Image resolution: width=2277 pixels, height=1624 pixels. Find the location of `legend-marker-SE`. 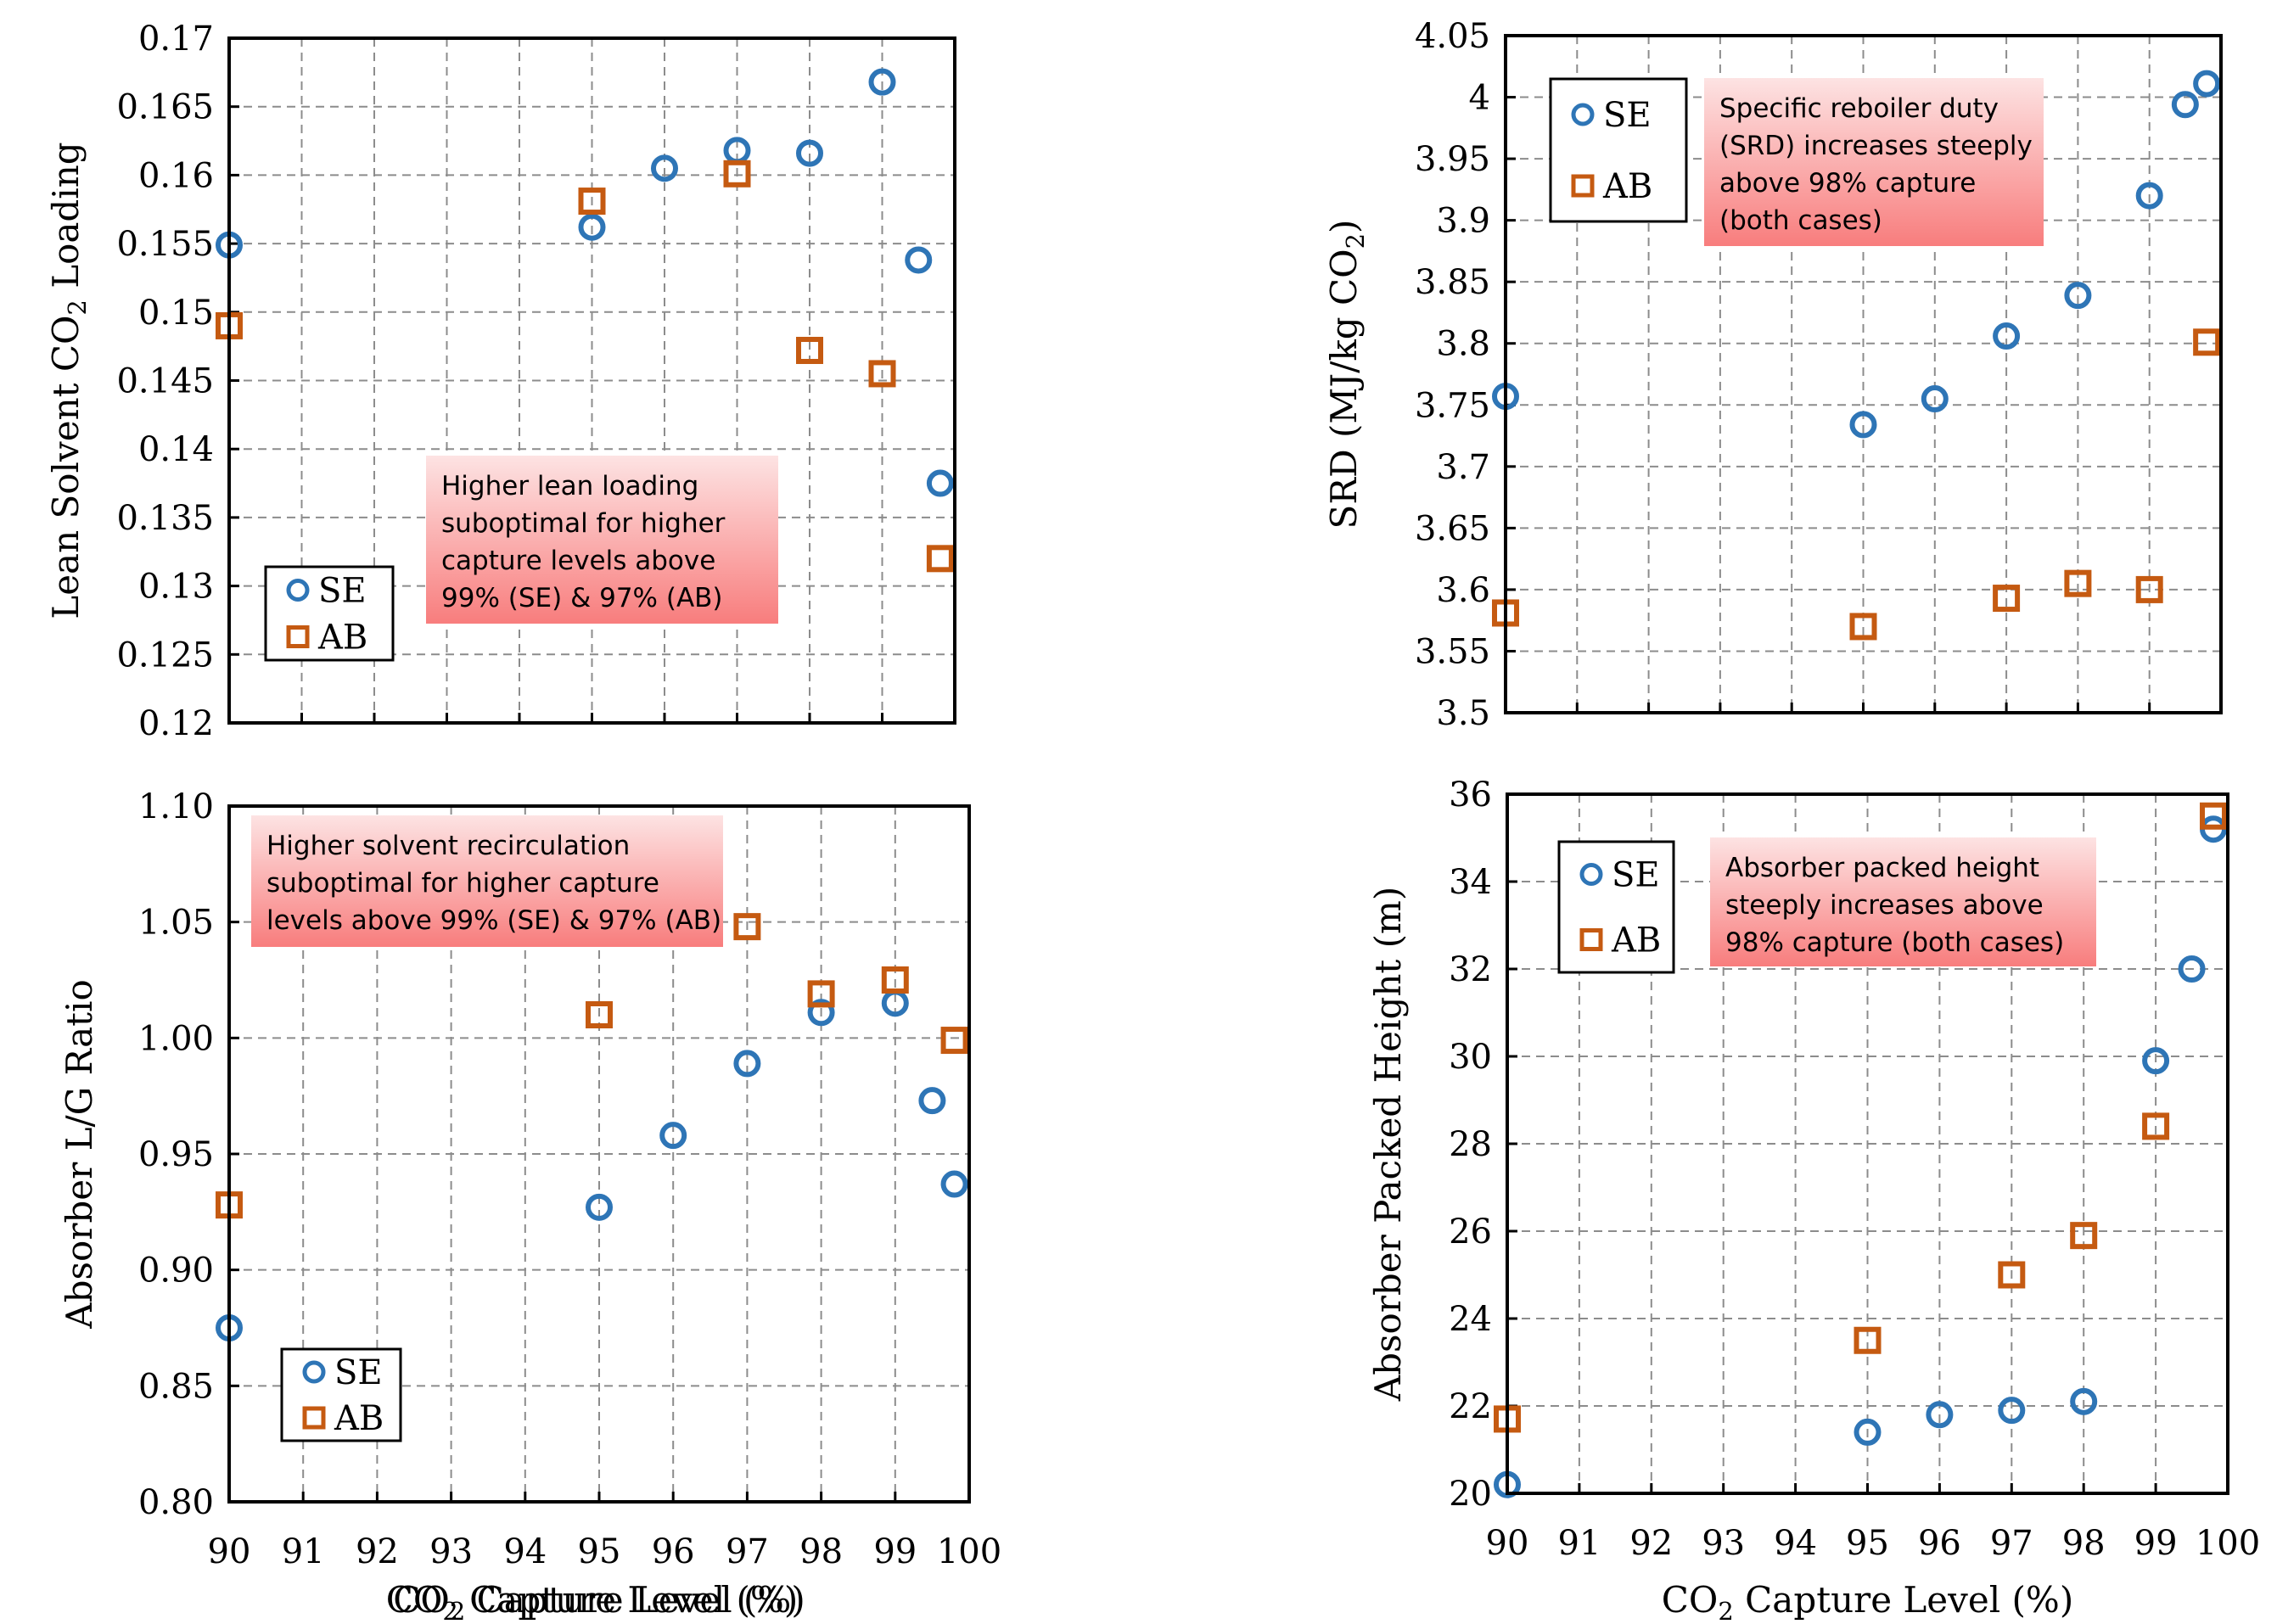

legend-marker-SE is located at coordinates (298, 590).